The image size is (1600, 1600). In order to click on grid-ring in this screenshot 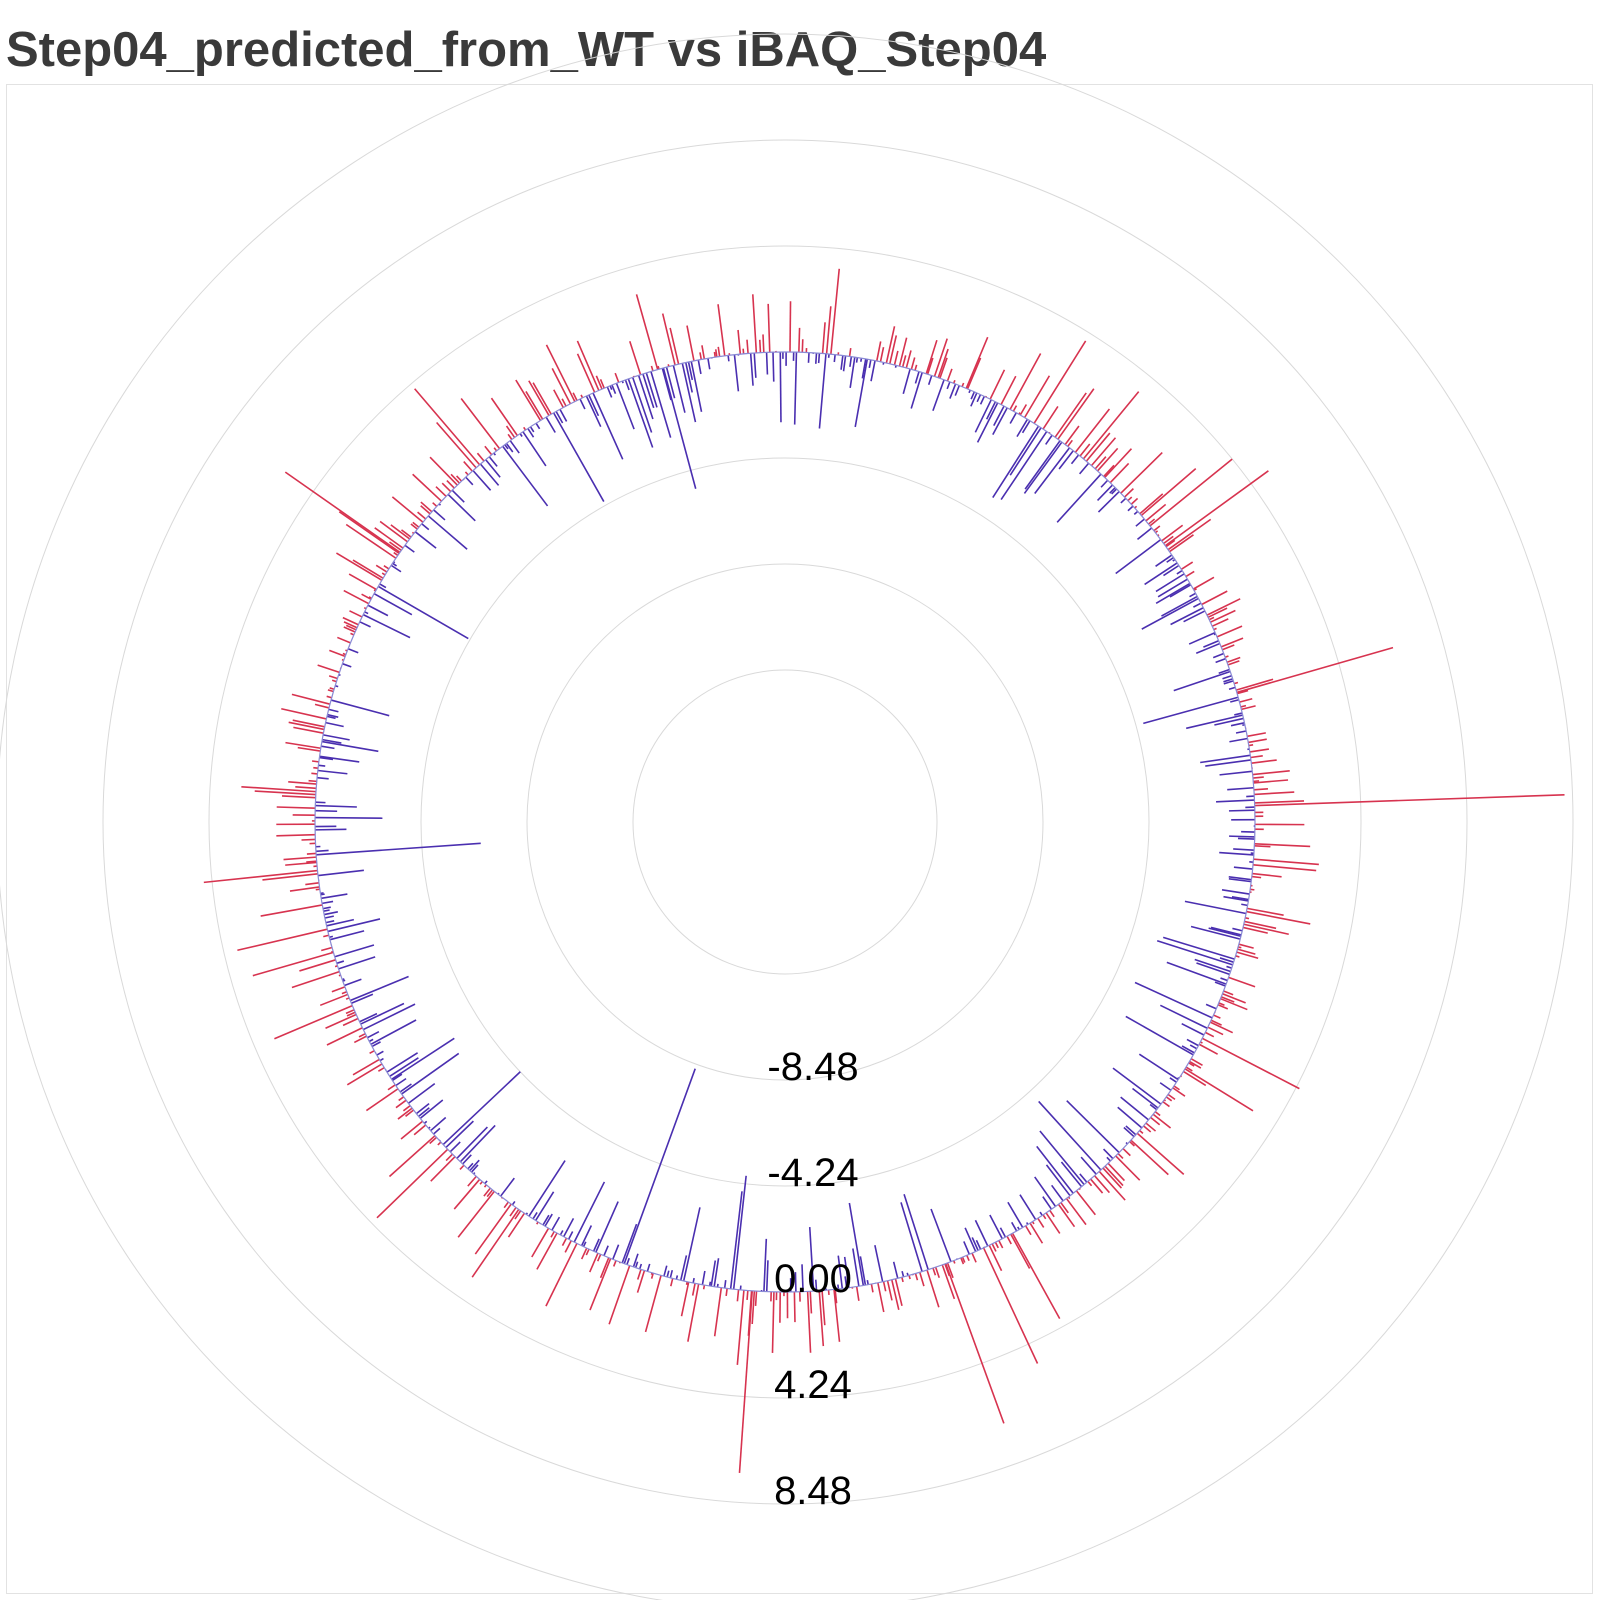, I will do `click(785, 822)`.